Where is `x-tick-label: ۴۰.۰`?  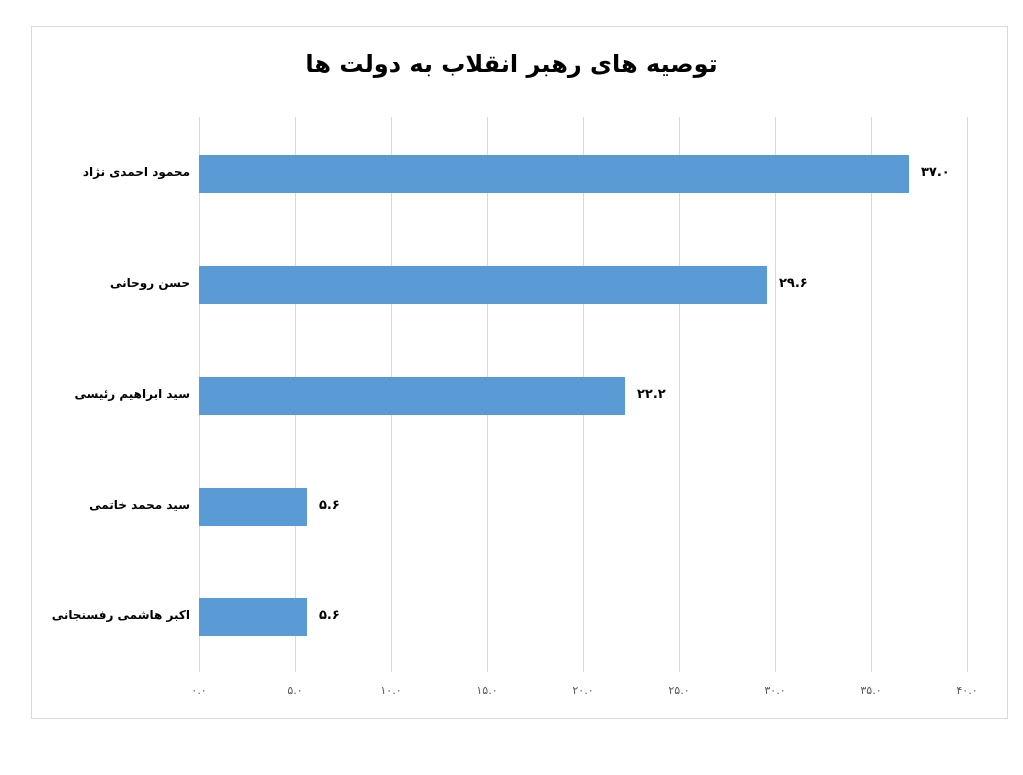 x-tick-label: ۴۰.۰ is located at coordinates (967, 690).